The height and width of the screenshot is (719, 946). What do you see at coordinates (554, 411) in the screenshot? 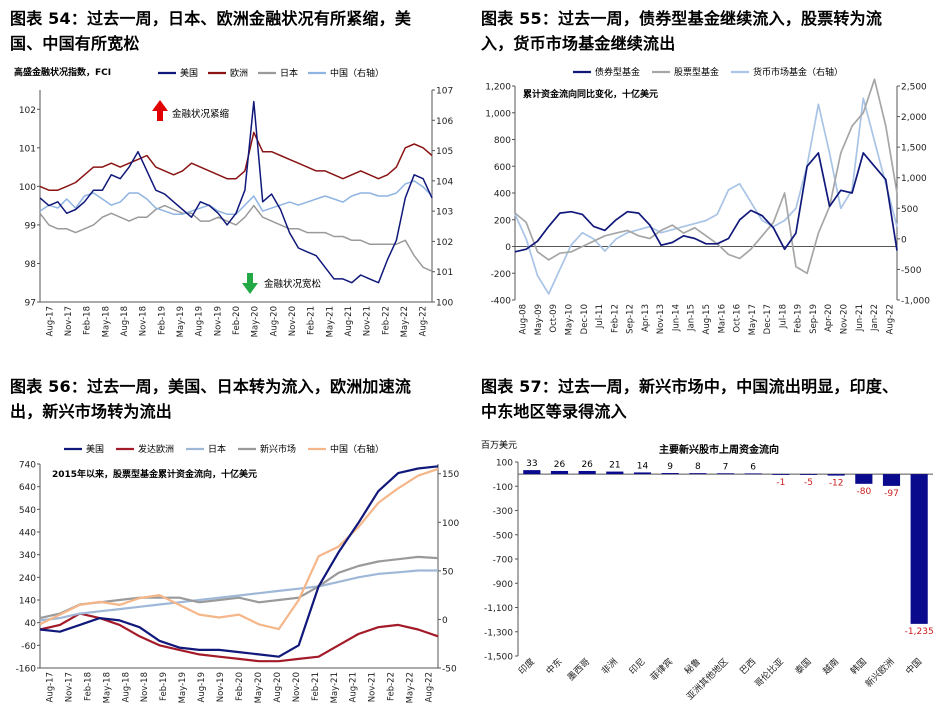
I see `title-line-2: 中东地区等录得流入` at bounding box center [554, 411].